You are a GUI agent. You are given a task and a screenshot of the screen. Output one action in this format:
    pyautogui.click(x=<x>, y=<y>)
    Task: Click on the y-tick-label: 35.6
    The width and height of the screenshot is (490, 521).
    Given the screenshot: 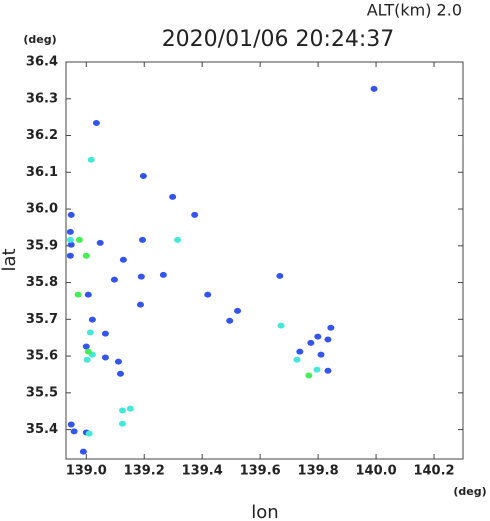 What is the action you would take?
    pyautogui.click(x=42, y=356)
    